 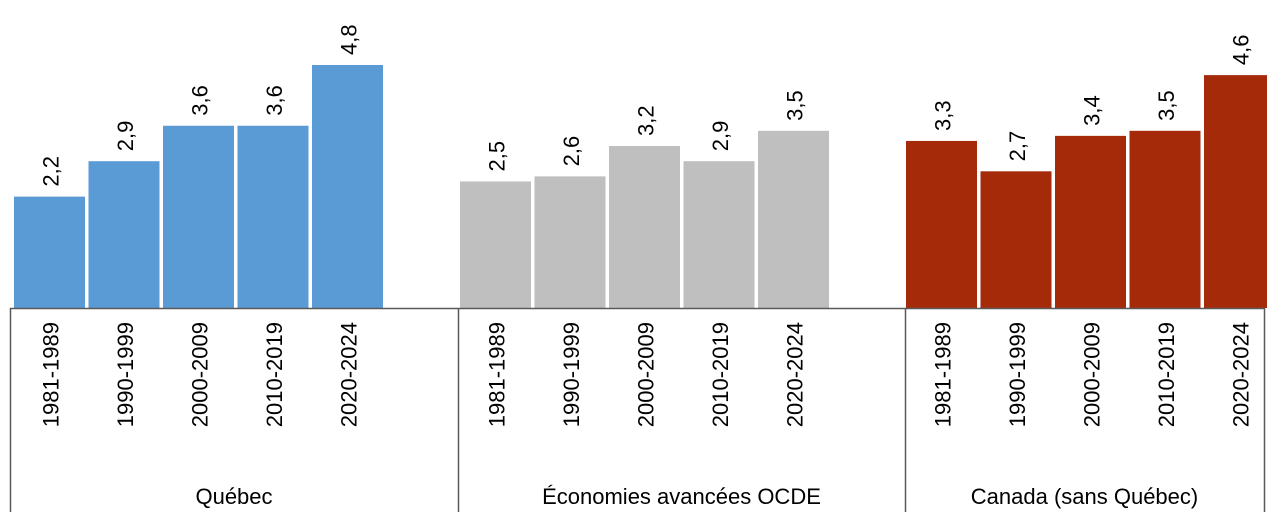 What do you see at coordinates (51, 171) in the screenshot?
I see `data-label: 2,2` at bounding box center [51, 171].